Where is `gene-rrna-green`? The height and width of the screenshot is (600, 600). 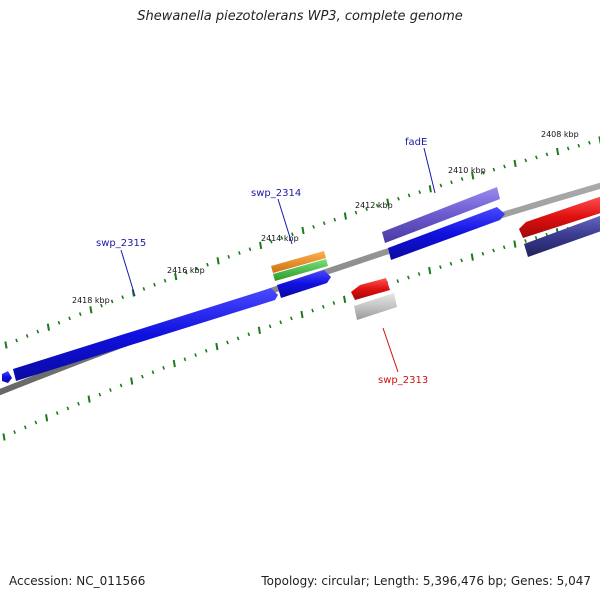 gene-rrna-green is located at coordinates (300, 270).